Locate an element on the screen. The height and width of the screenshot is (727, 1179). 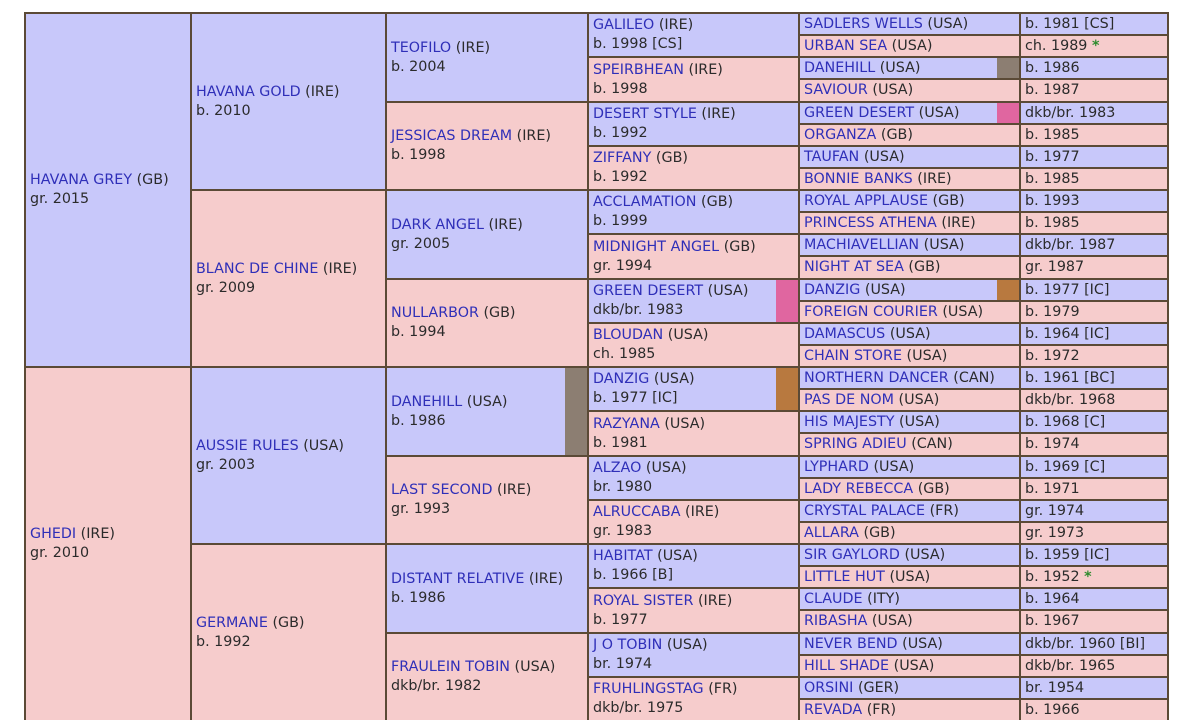
horse-name-line: PRINCESS ATHENA (IRE) is located at coordinates (909, 223).